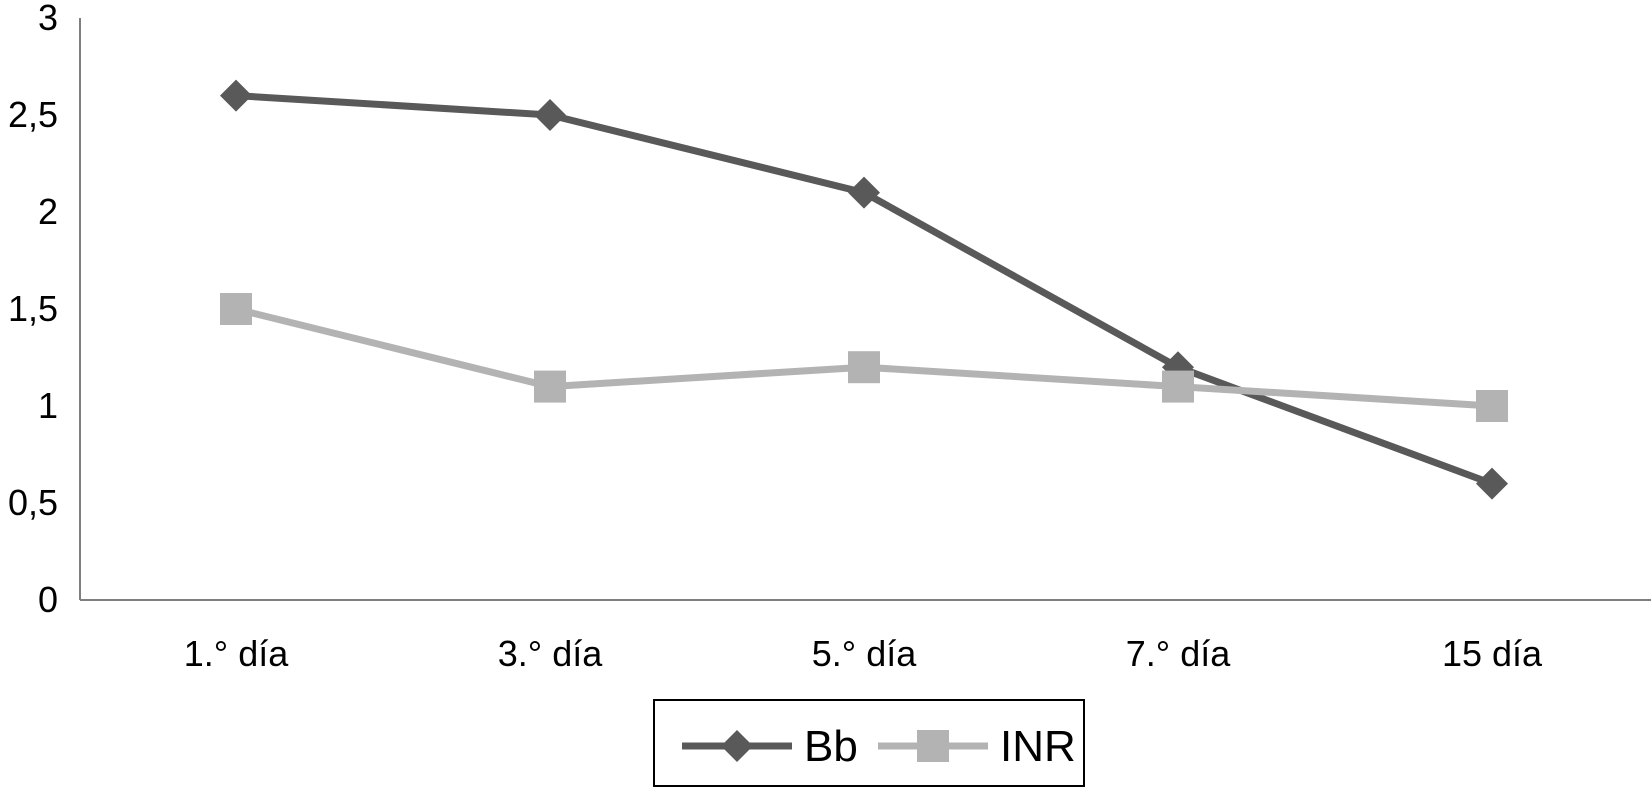  What do you see at coordinates (737, 746) in the screenshot?
I see `legend-marker-bb` at bounding box center [737, 746].